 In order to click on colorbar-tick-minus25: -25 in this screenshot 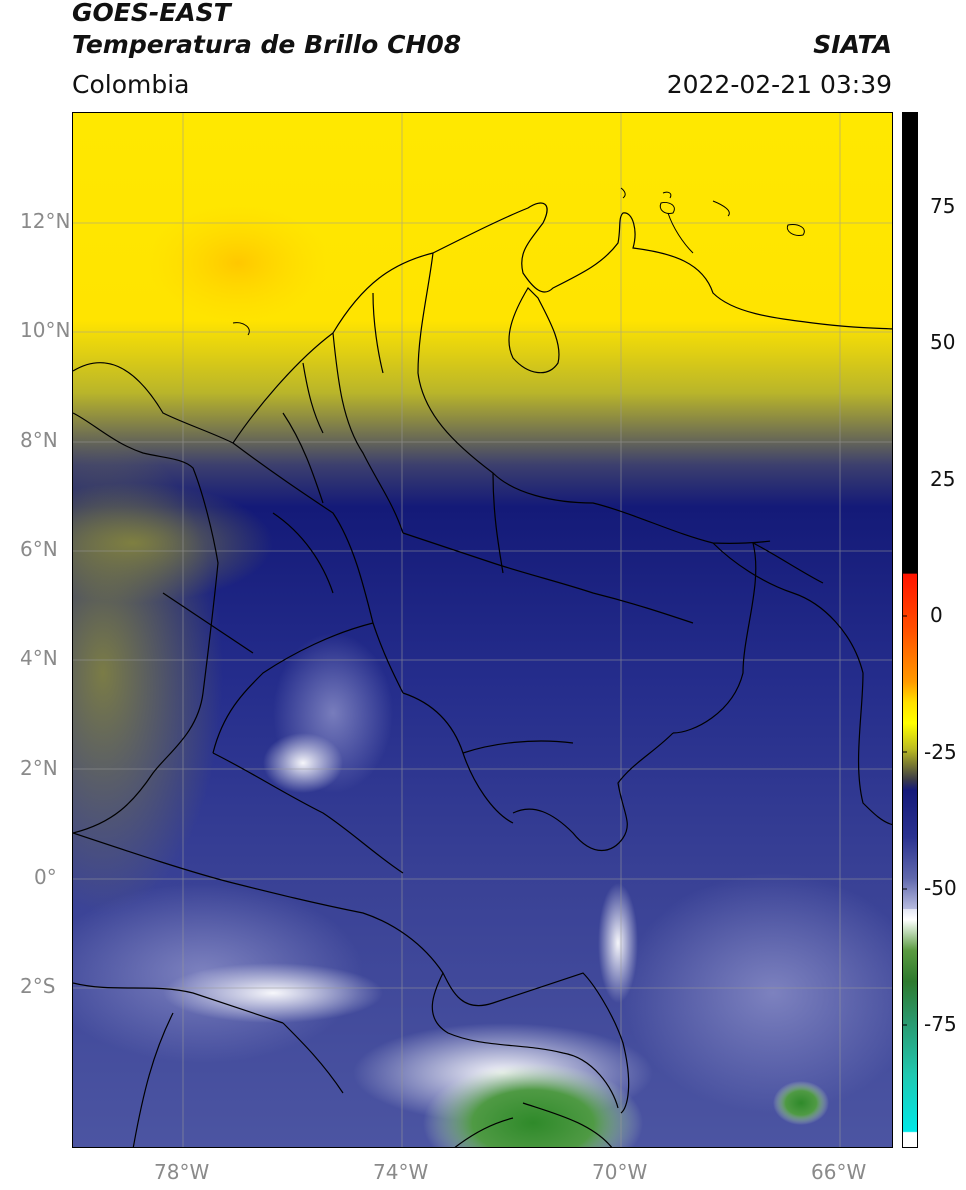, I will do `click(940, 752)`.